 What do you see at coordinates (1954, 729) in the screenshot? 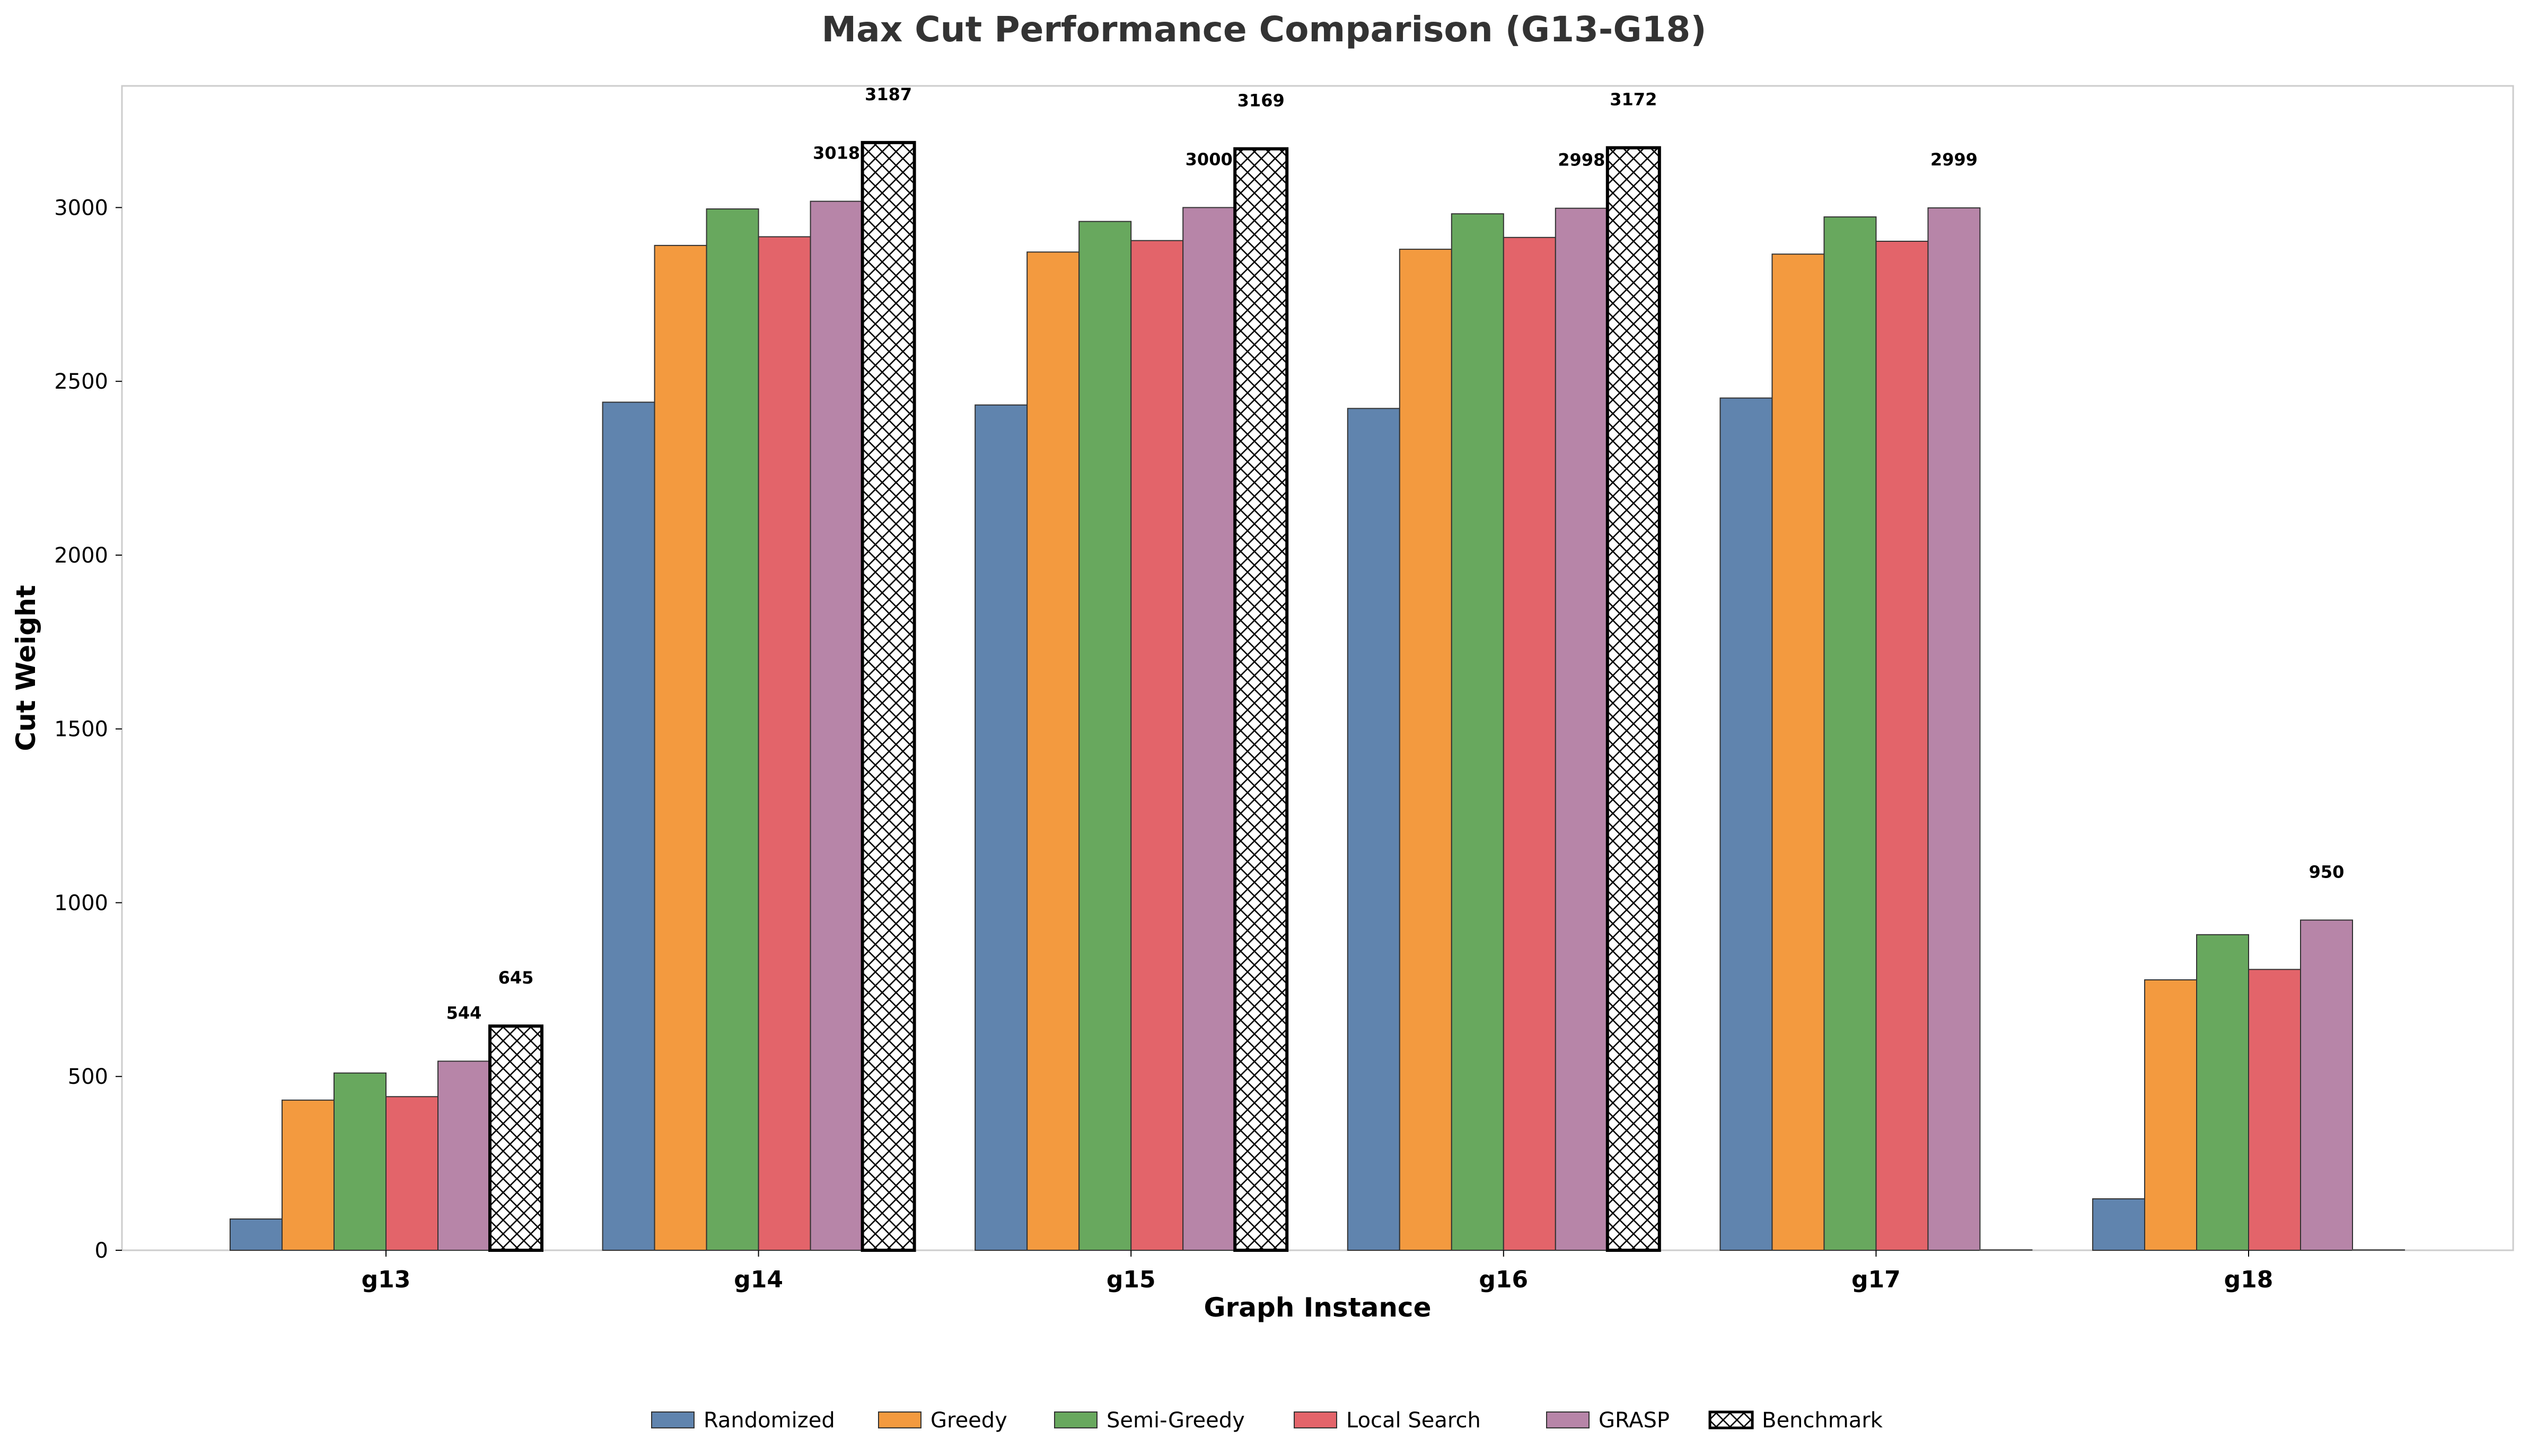
I see `bar-grasp-g17` at bounding box center [1954, 729].